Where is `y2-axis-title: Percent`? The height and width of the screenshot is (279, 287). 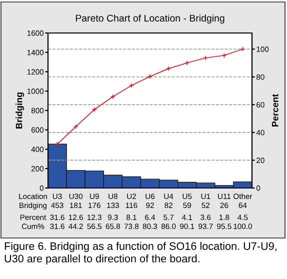 y2-axis-title: Percent is located at coordinates (275, 110).